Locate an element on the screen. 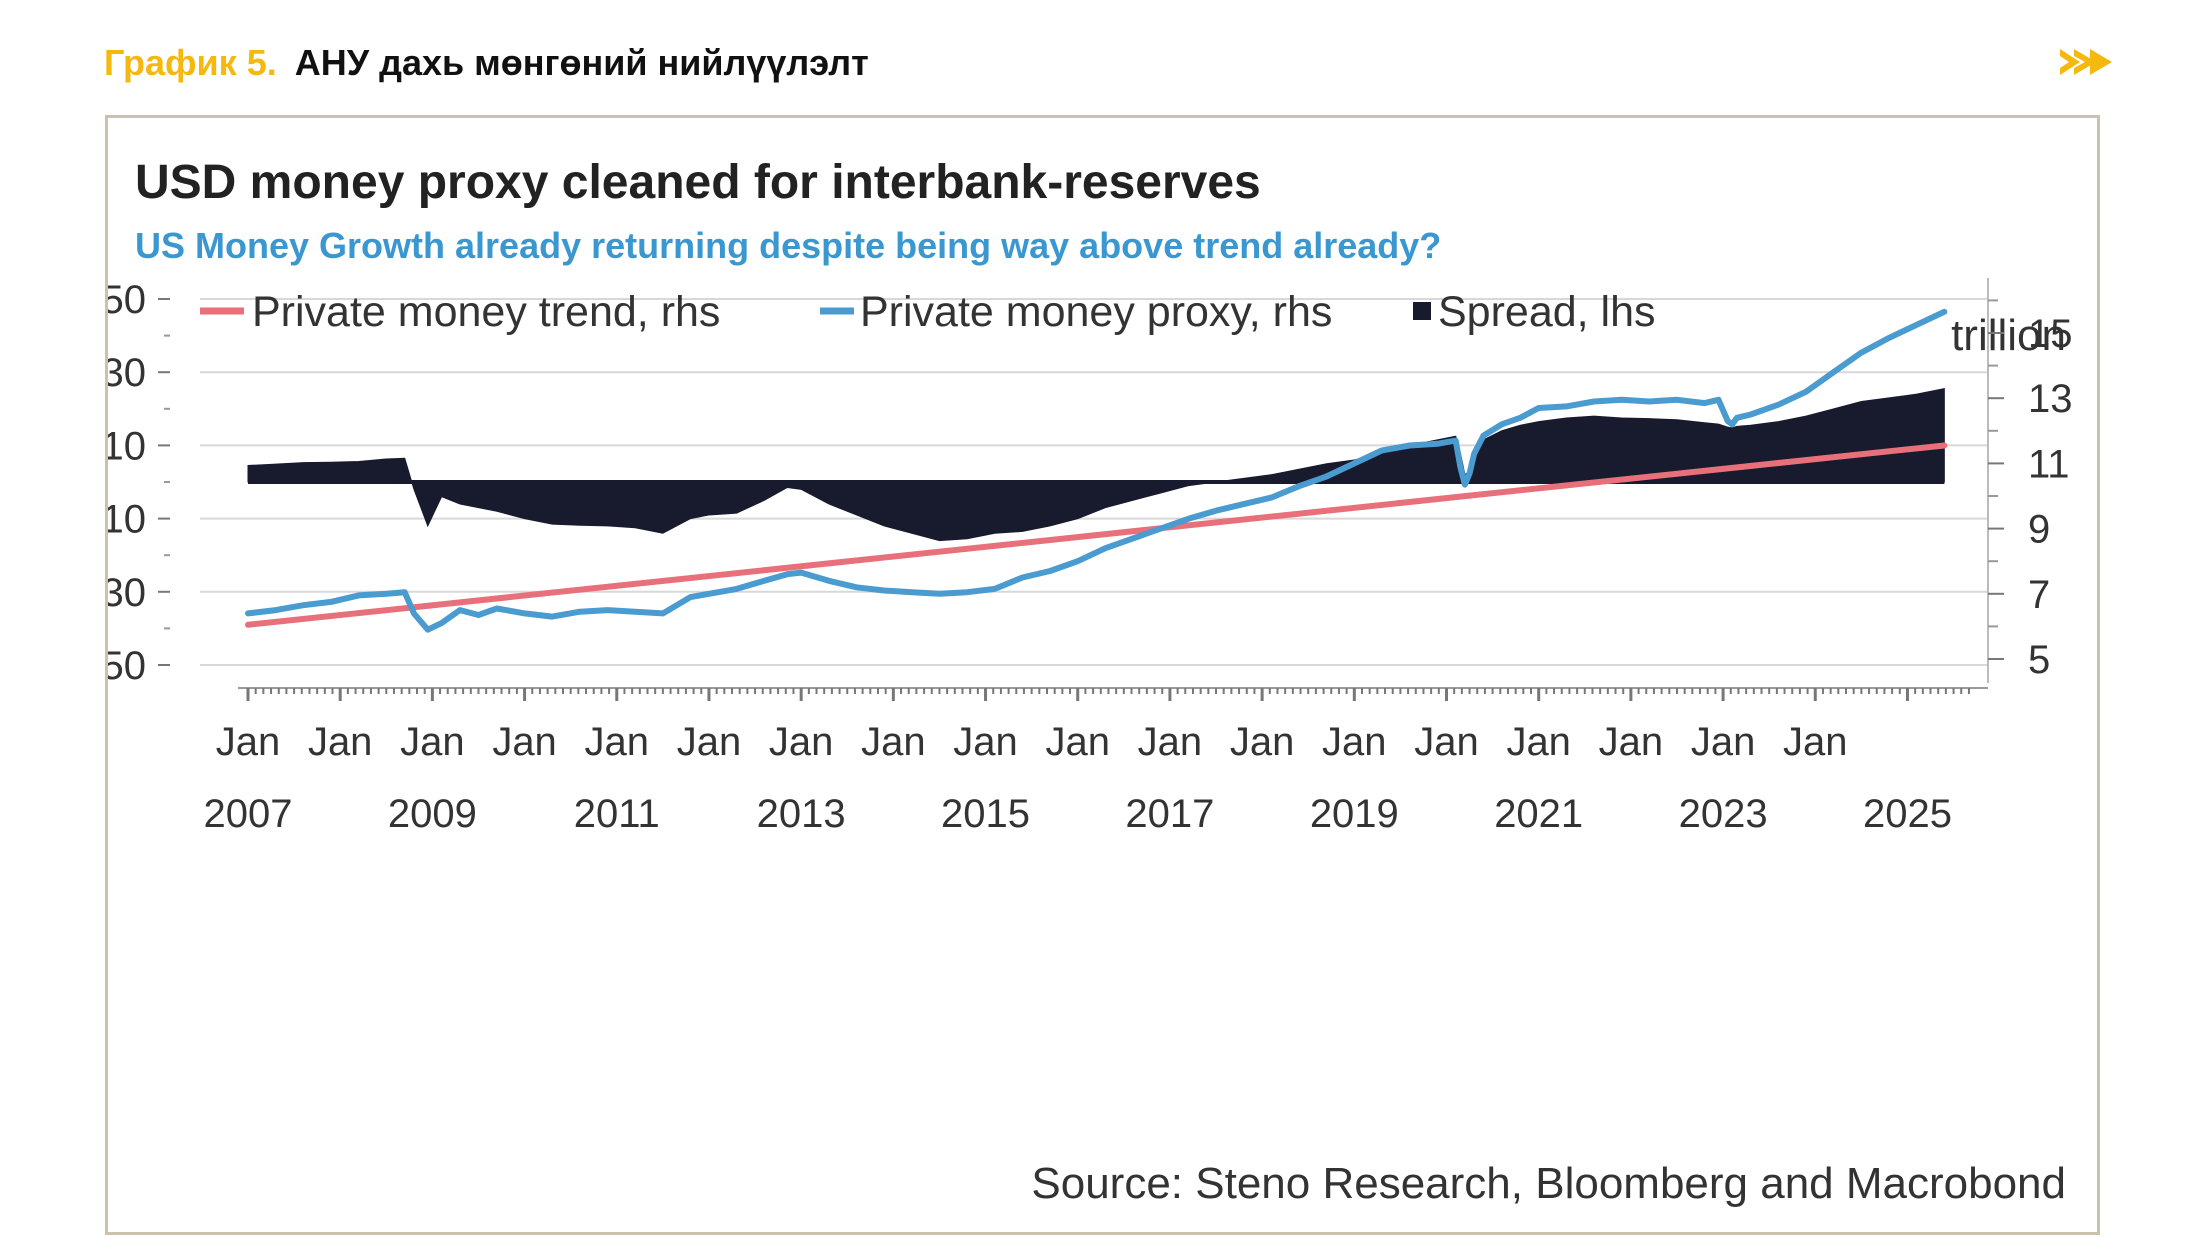 The width and height of the screenshot is (2202, 1258). x-tick-label-year: 2019 is located at coordinates (1354, 814).